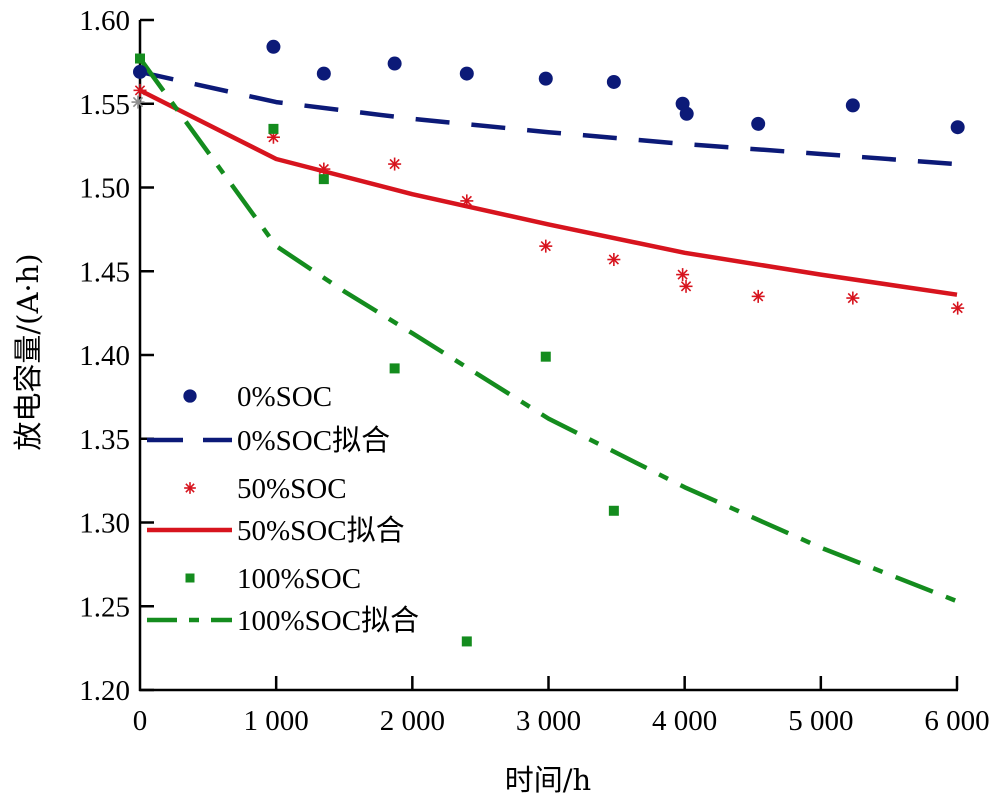 The height and width of the screenshot is (802, 1000). Describe the element at coordinates (104, 691) in the screenshot. I see `y-tick-label: 1.20` at that location.